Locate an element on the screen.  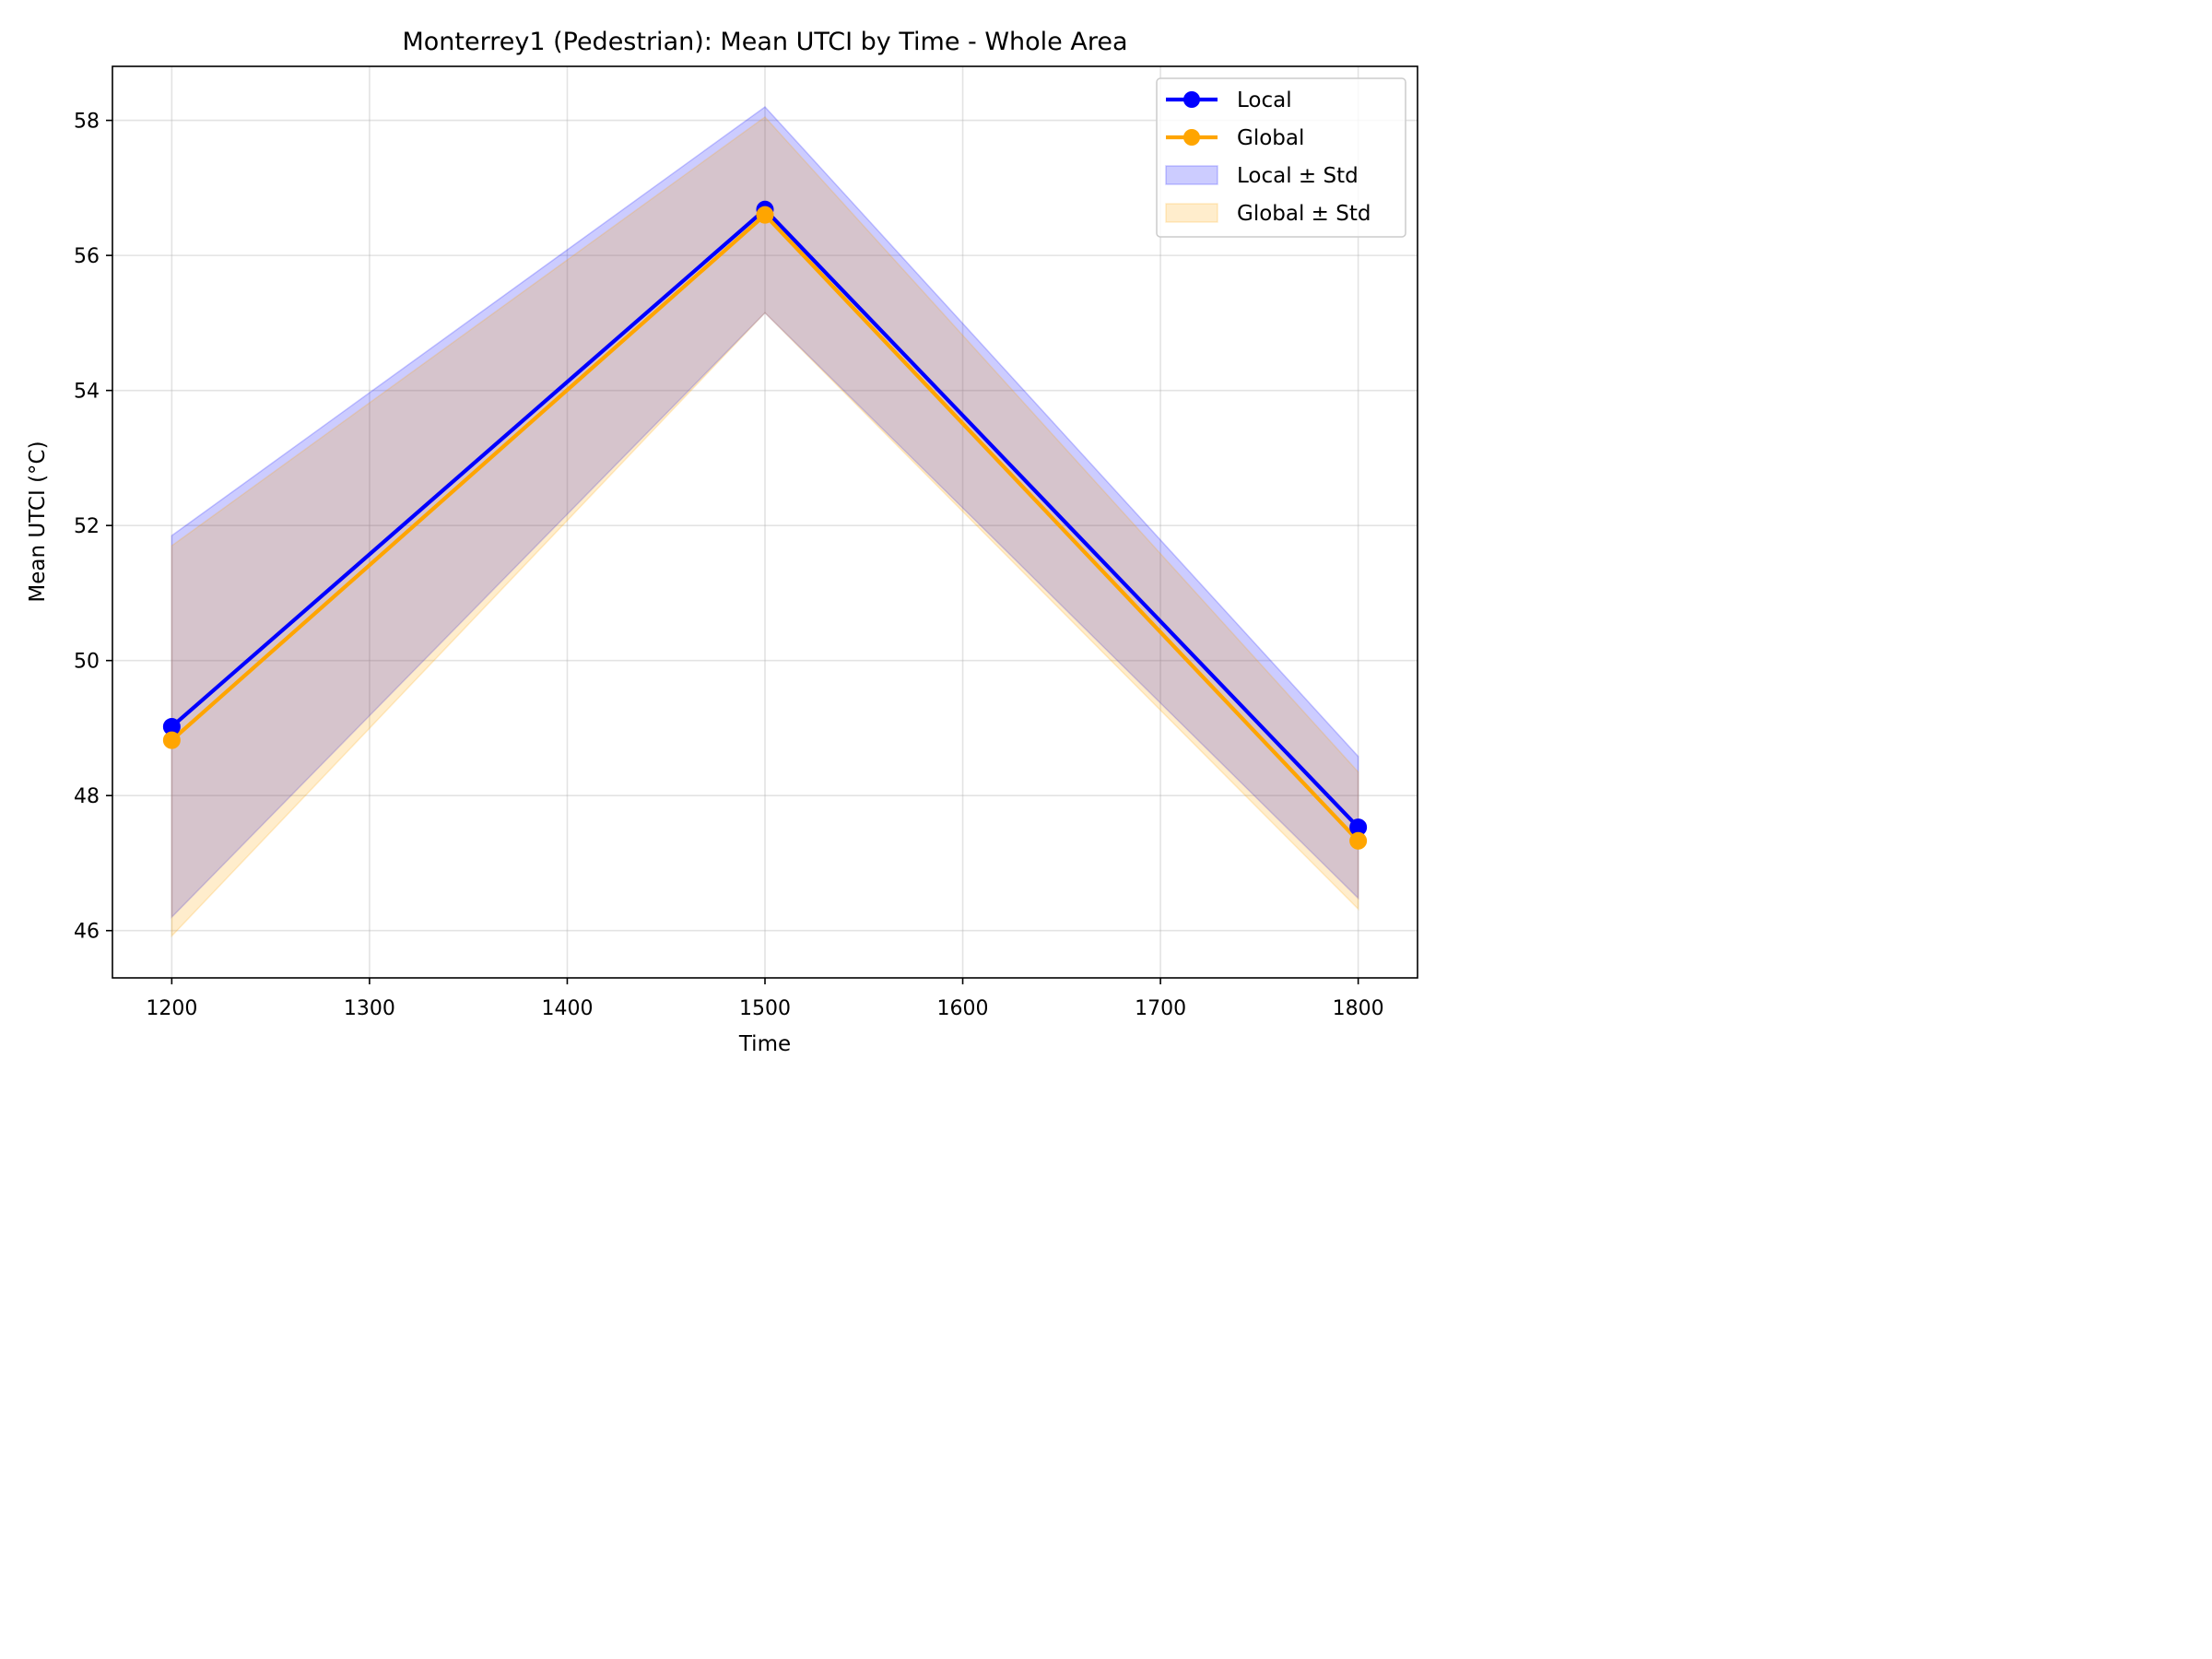
x-tick-label: 1600 is located at coordinates (963, 1008).